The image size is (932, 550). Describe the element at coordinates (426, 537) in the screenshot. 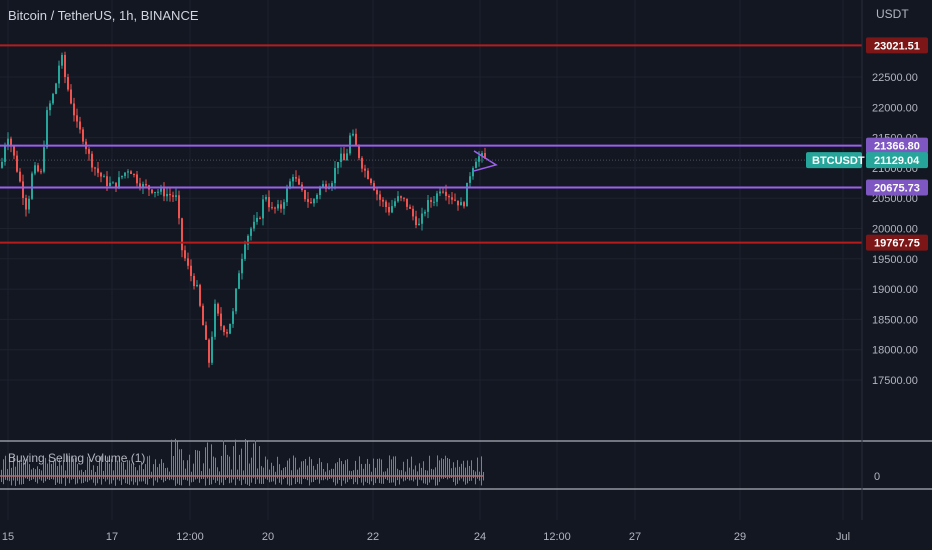

I see `time-axis: 15 17 12:00 20 22 24 12:00 27 29 Jul` at that location.